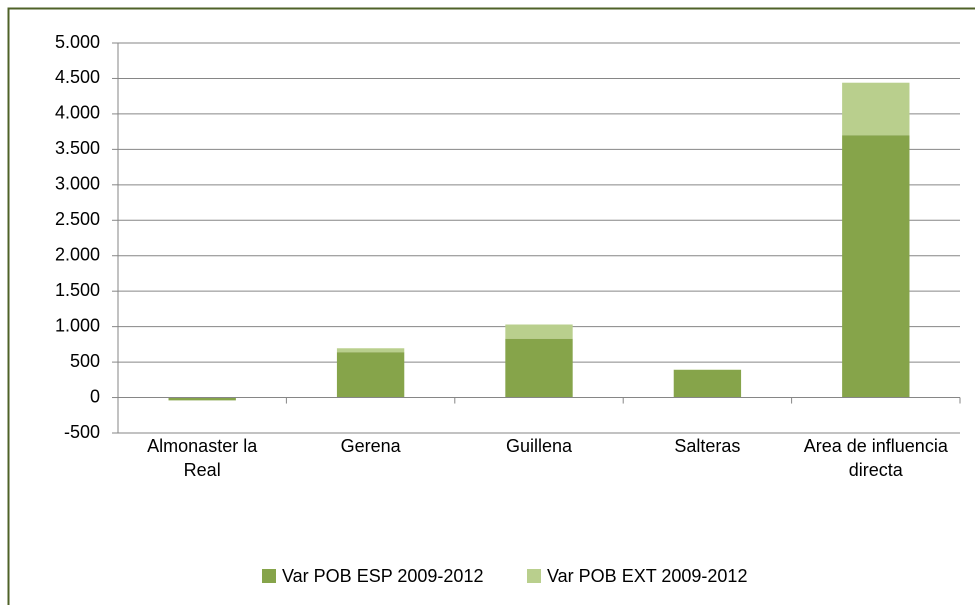 The height and width of the screenshot is (605, 975). What do you see at coordinates (95, 396) in the screenshot?
I see `y-tick-label: 0` at bounding box center [95, 396].